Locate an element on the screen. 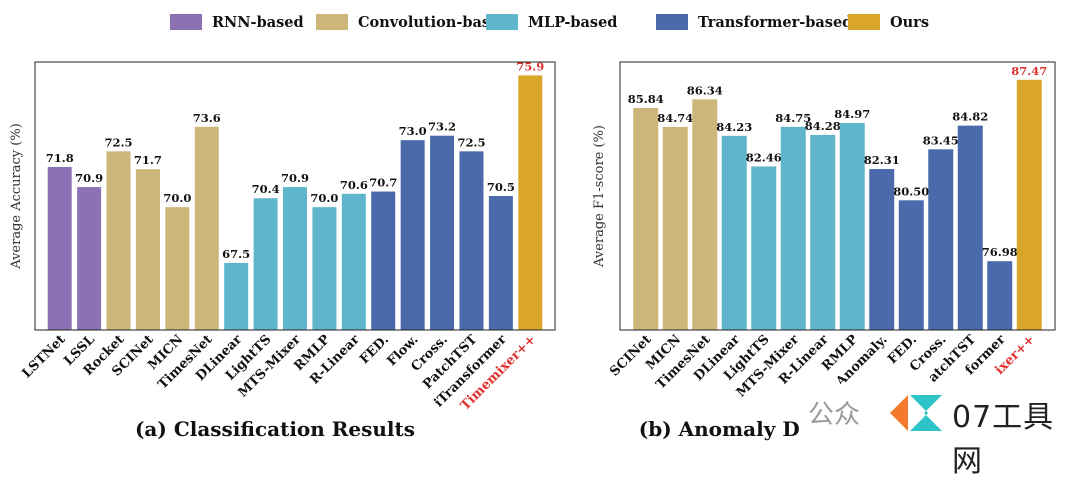  legend-label: MLP-based is located at coordinates (572, 22).